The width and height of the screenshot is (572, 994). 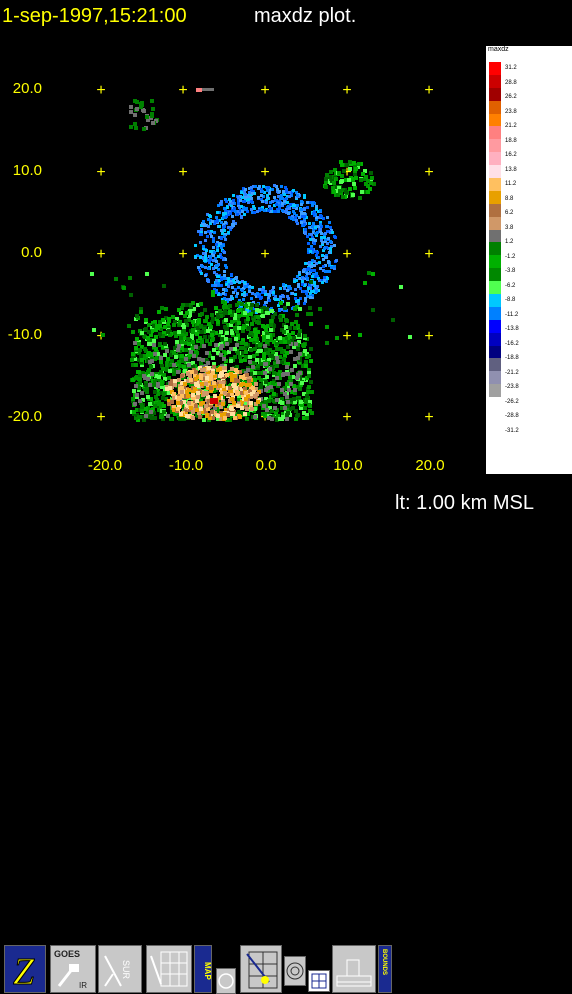 What do you see at coordinates (169, 969) in the screenshot?
I see `grid-button` at bounding box center [169, 969].